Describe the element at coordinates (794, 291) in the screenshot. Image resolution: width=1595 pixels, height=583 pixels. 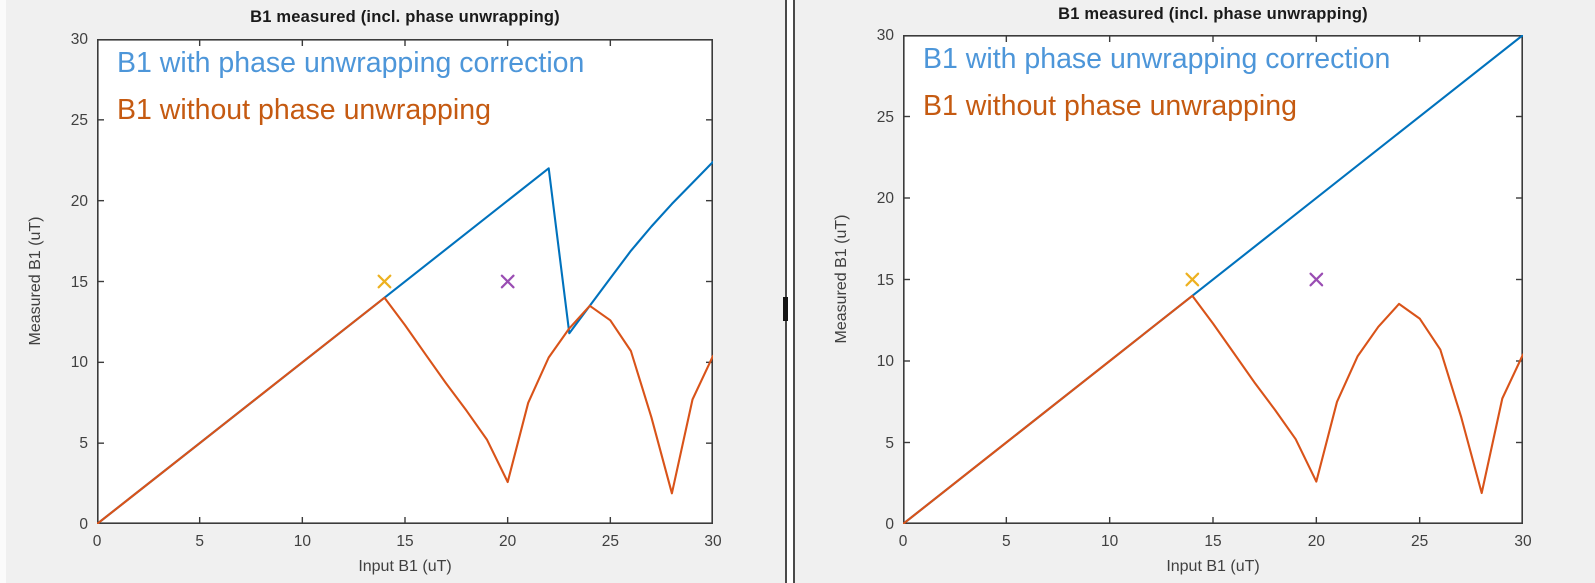
I see `window-divider-line-right` at that location.